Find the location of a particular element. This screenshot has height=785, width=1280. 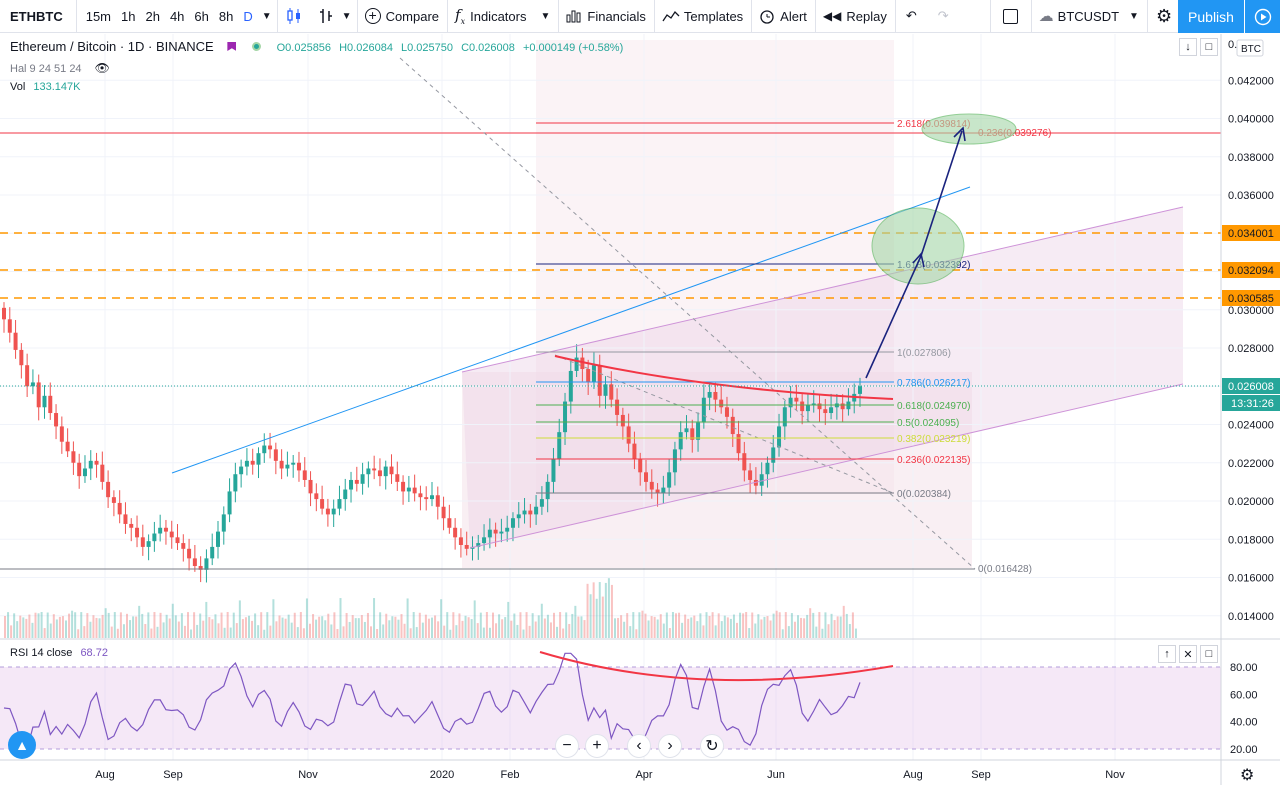

favorite-icon is located at coordinates (232, 46).